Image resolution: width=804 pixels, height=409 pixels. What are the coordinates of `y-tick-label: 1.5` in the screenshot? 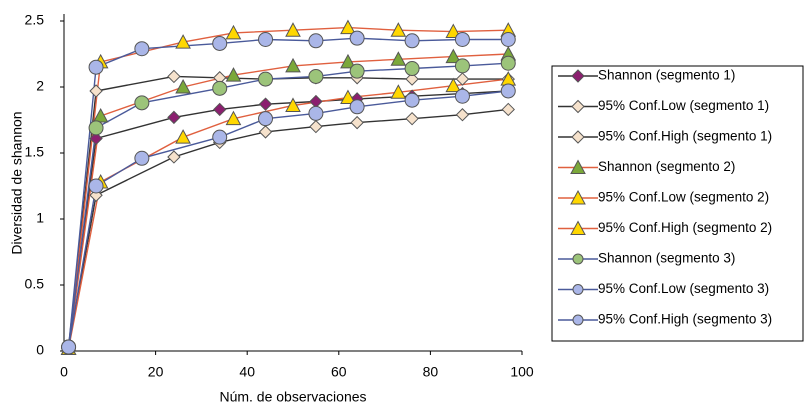 It's located at (35, 152).